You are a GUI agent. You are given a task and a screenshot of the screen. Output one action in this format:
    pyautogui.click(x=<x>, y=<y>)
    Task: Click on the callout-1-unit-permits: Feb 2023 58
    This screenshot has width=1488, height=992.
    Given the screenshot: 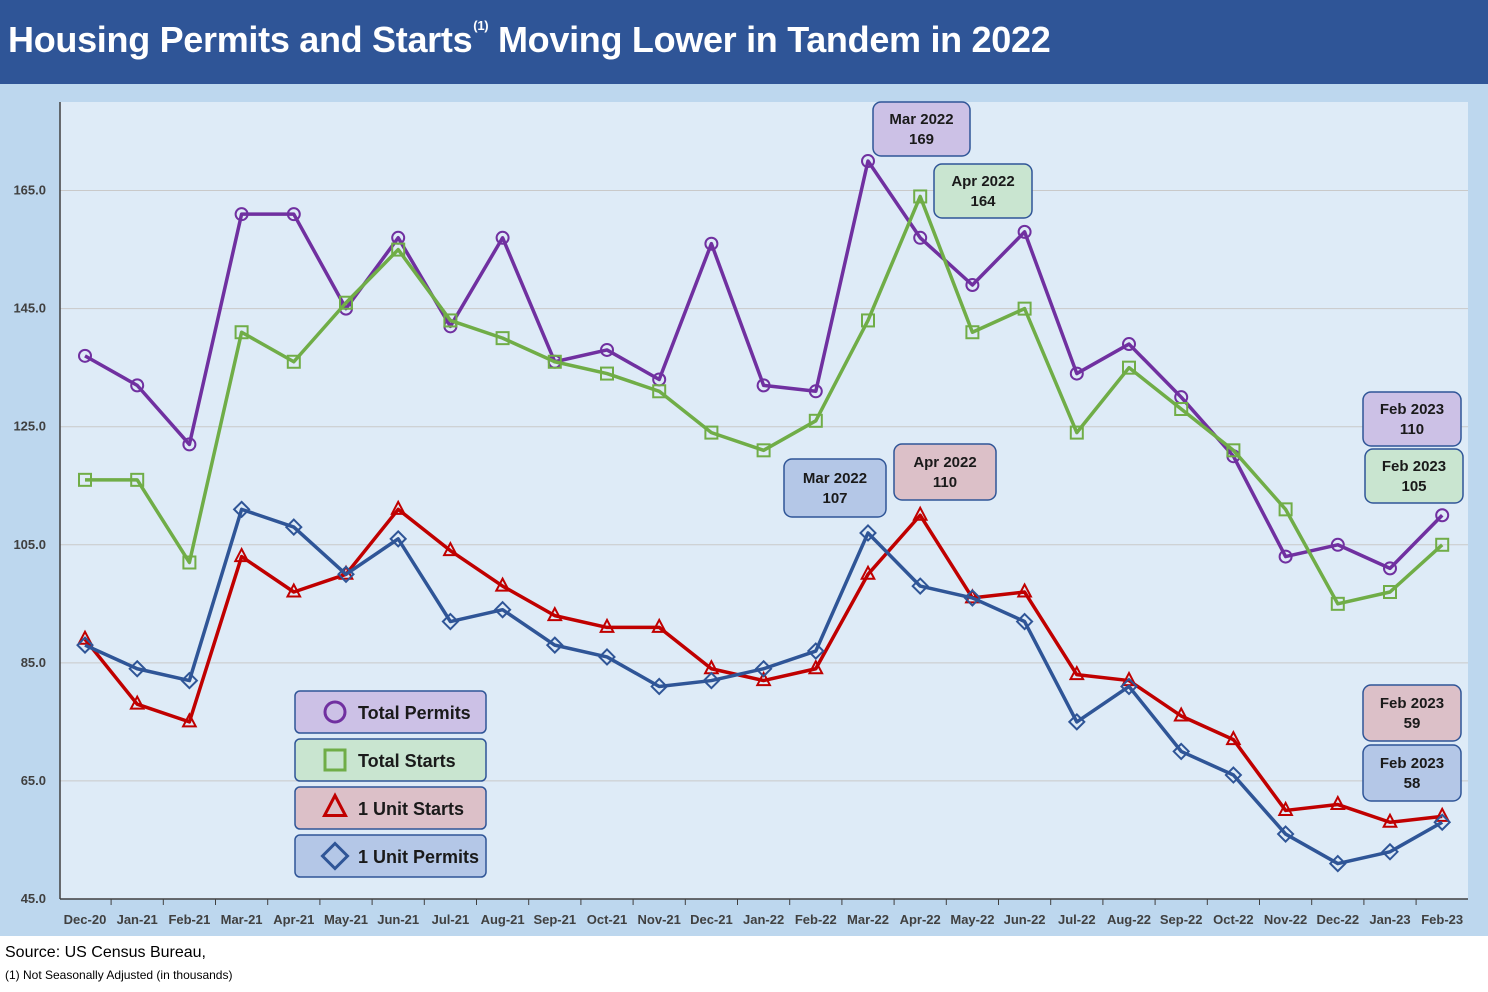 What is the action you would take?
    pyautogui.click(x=1412, y=773)
    